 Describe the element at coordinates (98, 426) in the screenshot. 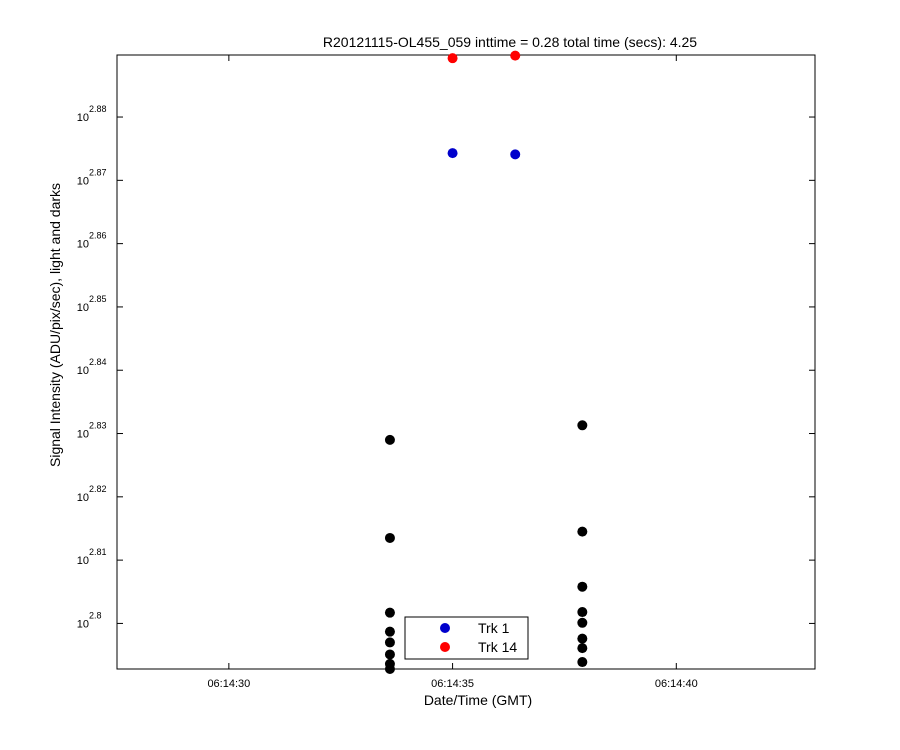

I see `y-tick-label-exponent: 2.83` at that location.